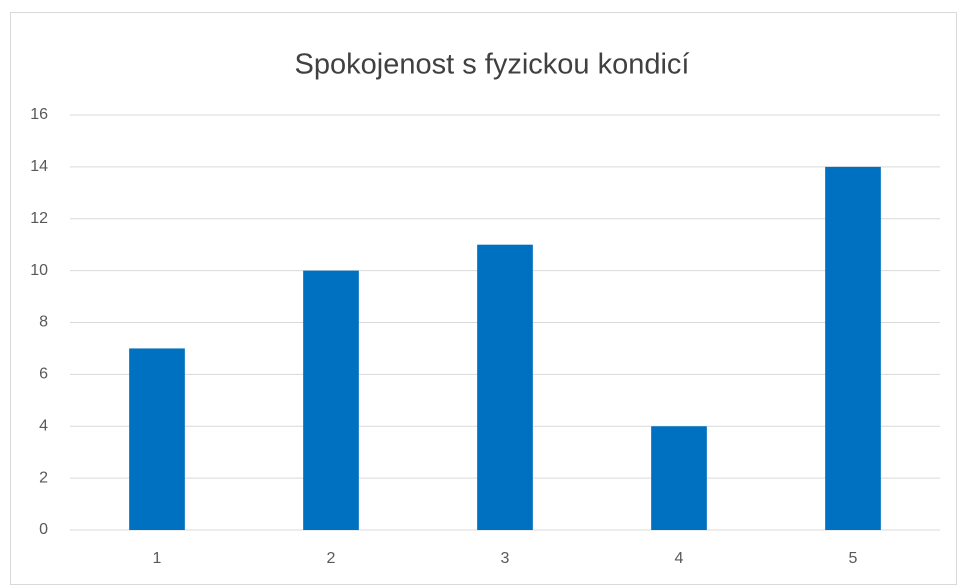 The width and height of the screenshot is (957, 585). What do you see at coordinates (505, 558) in the screenshot?
I see `x-tick-label: 3` at bounding box center [505, 558].